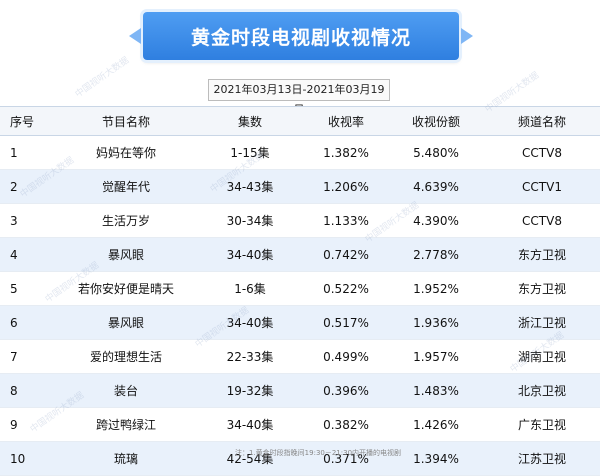 The image size is (600, 476). Describe the element at coordinates (126, 356) in the screenshot. I see `program-name-cell: 爱的理想生活` at that location.